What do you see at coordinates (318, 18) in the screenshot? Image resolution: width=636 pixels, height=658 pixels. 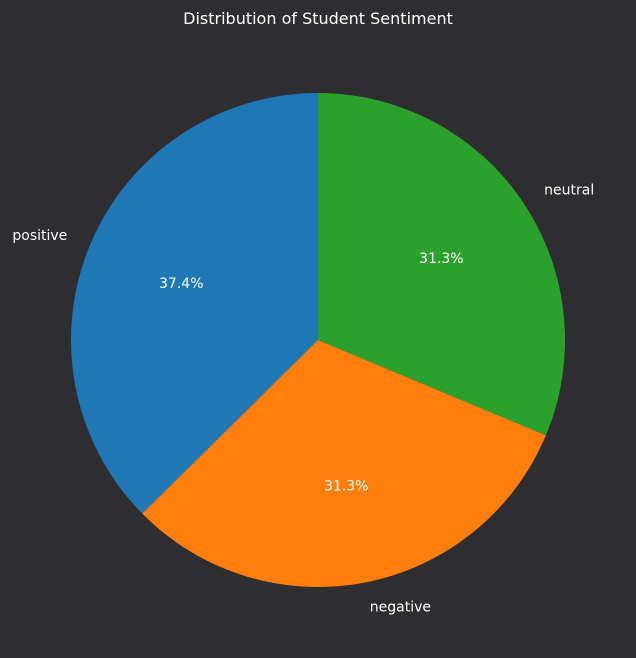 I see `chart-title: Distribution of Student Sentiment` at bounding box center [318, 18].